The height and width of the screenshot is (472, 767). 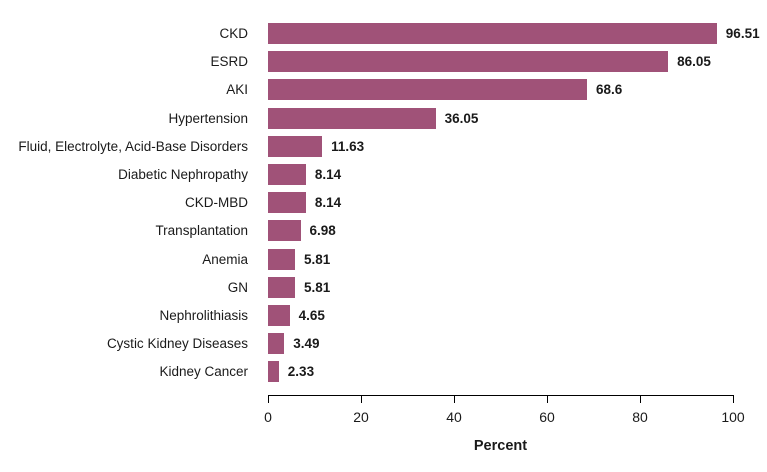 I want to click on value-label: 36.05, so click(x=461, y=118).